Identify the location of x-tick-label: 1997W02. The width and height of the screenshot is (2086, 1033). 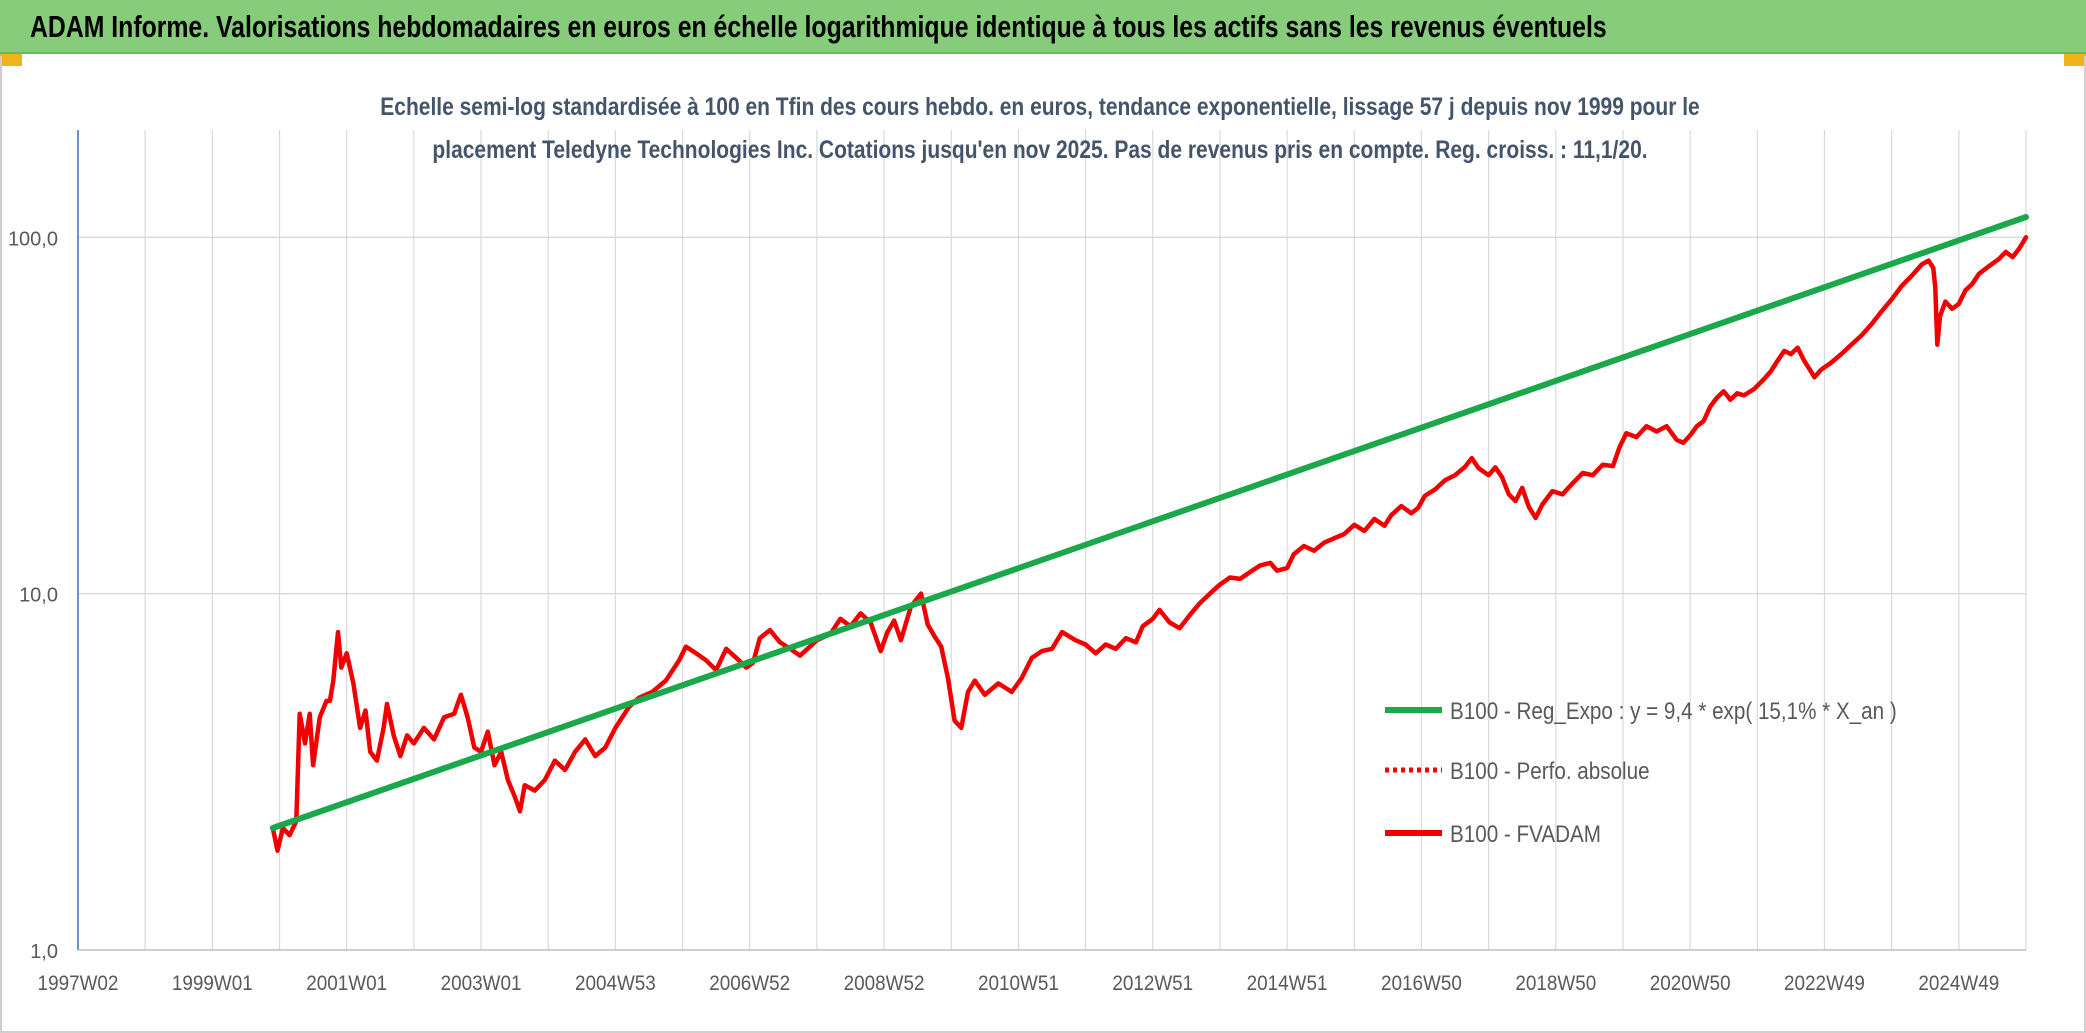
(78, 983).